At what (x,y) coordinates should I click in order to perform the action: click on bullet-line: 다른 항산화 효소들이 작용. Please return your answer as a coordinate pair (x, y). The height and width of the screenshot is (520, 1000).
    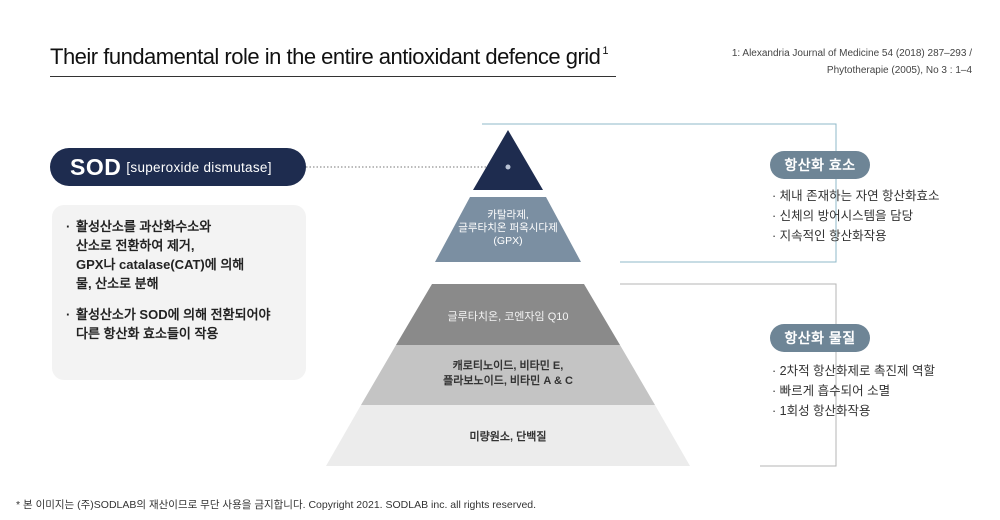
    Looking at the image, I should click on (147, 333).